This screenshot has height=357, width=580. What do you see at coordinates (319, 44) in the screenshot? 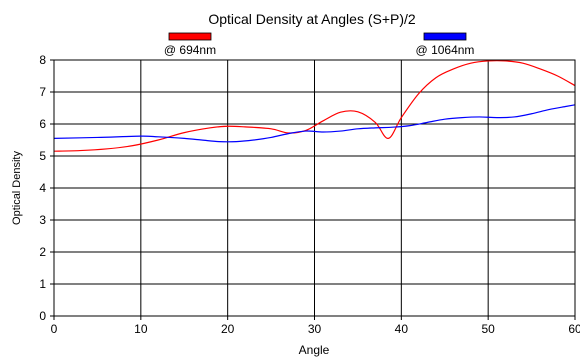
I see `legend: @ 694nm @ 1064nm` at bounding box center [319, 44].